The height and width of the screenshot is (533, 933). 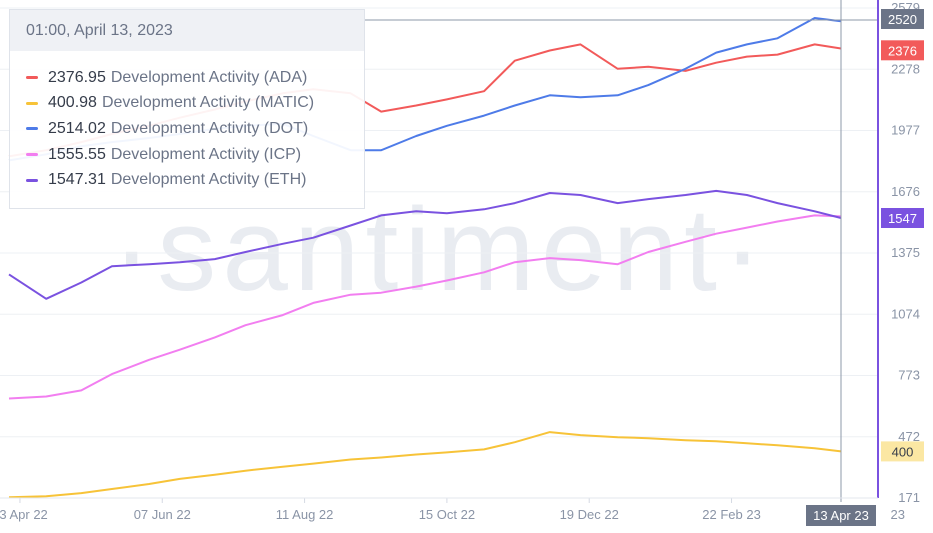 I want to click on y-tick-label: 1676, so click(x=905, y=191).